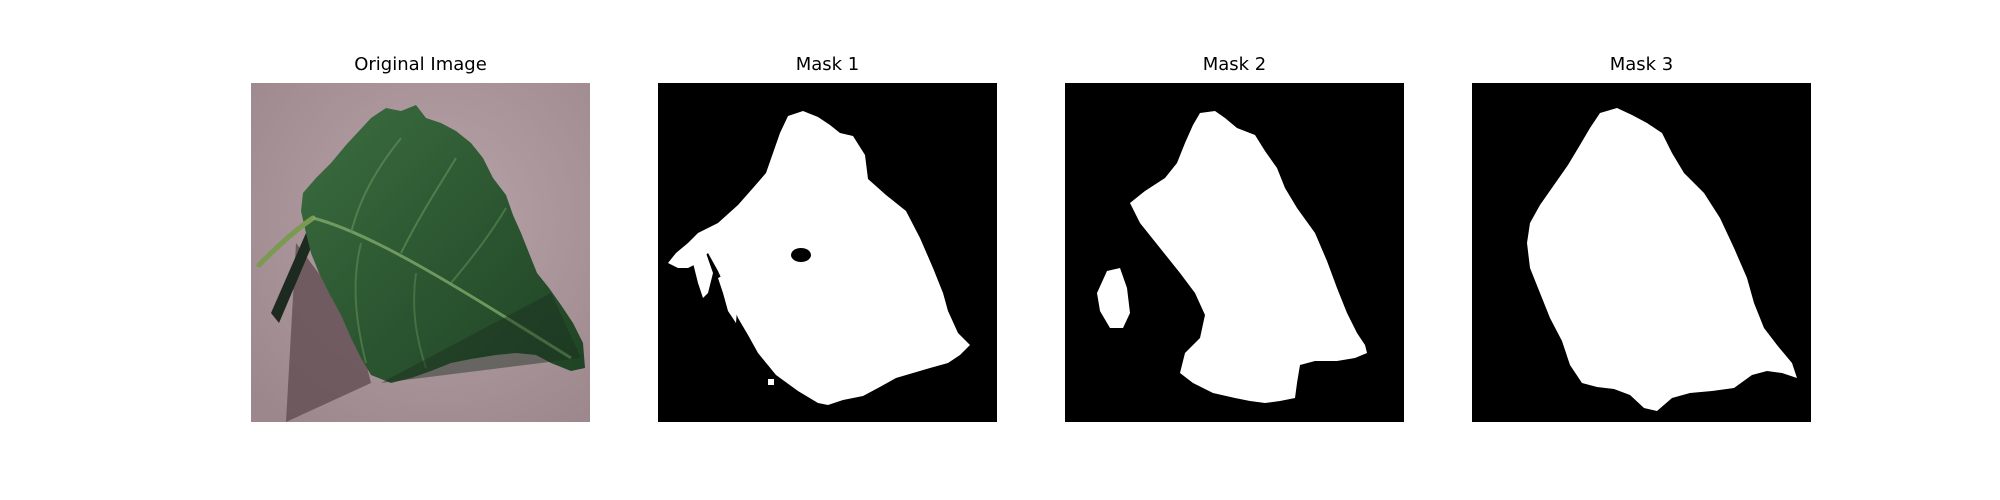  What do you see at coordinates (420, 252) in the screenshot?
I see `original-leaf-image` at bounding box center [420, 252].